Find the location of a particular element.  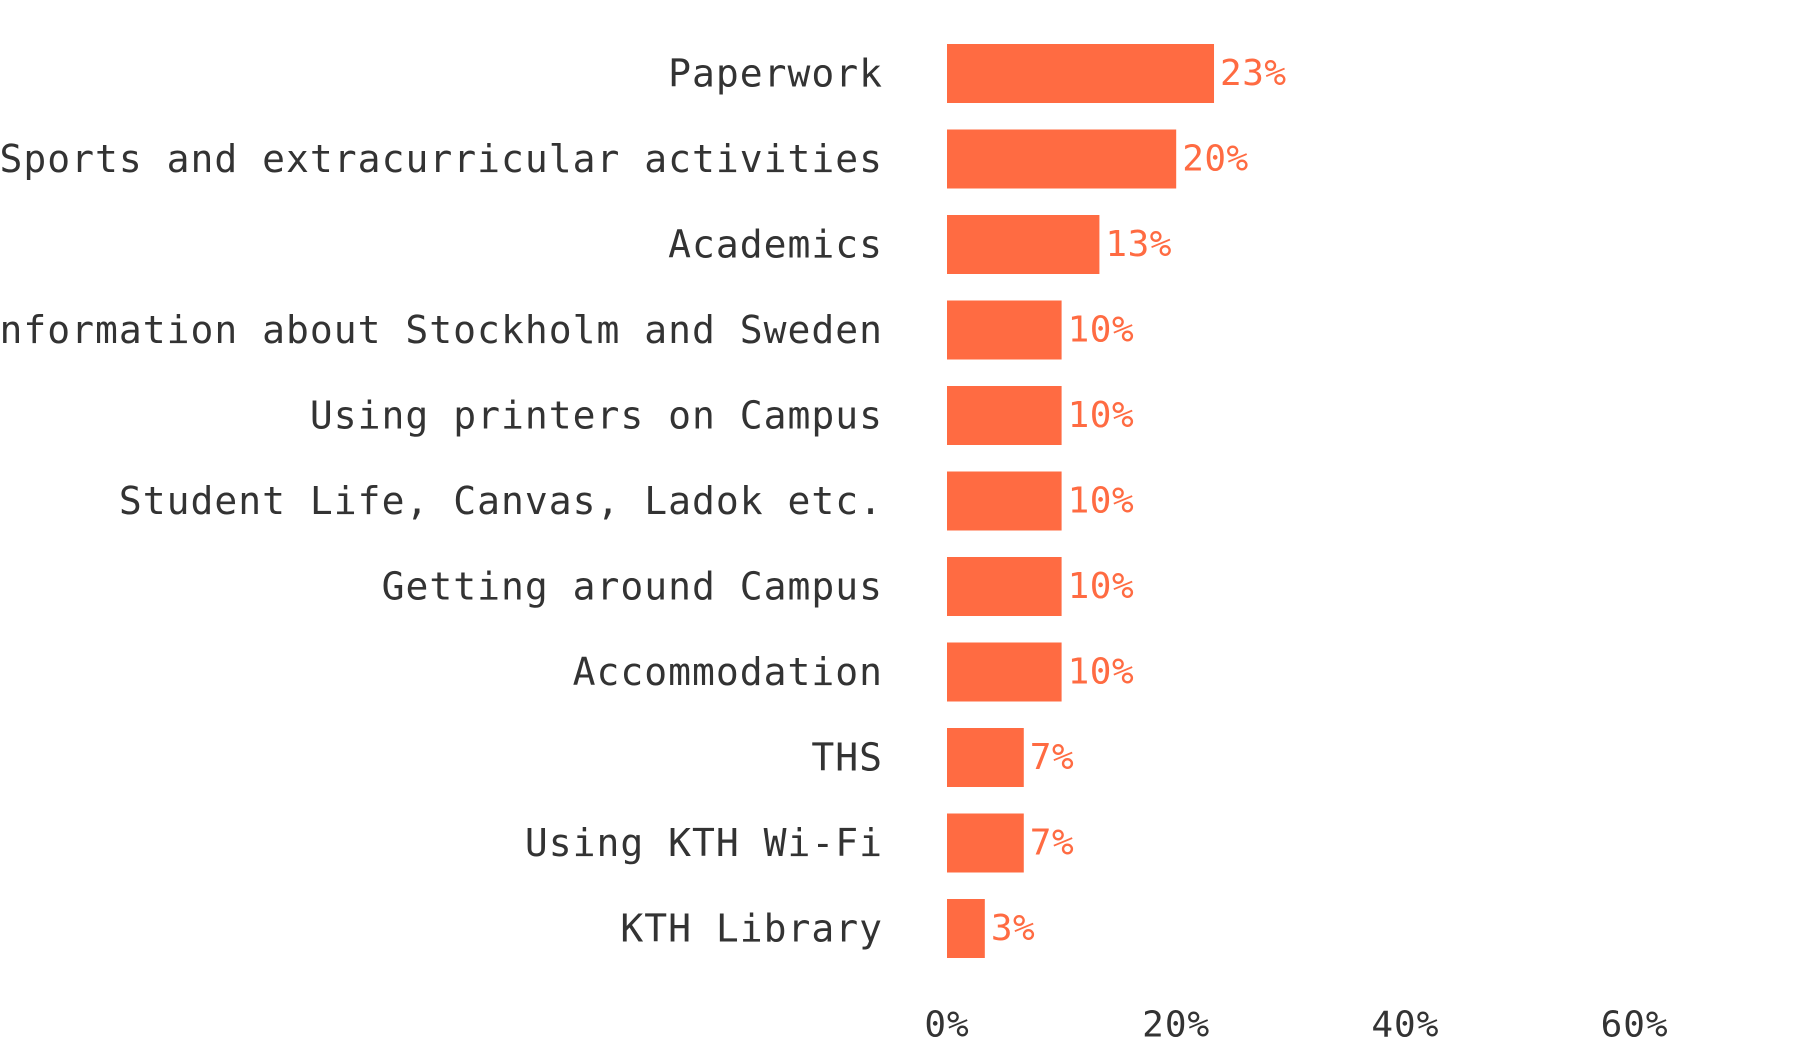

x-tick-label-40: 40% is located at coordinates (1405, 1025).